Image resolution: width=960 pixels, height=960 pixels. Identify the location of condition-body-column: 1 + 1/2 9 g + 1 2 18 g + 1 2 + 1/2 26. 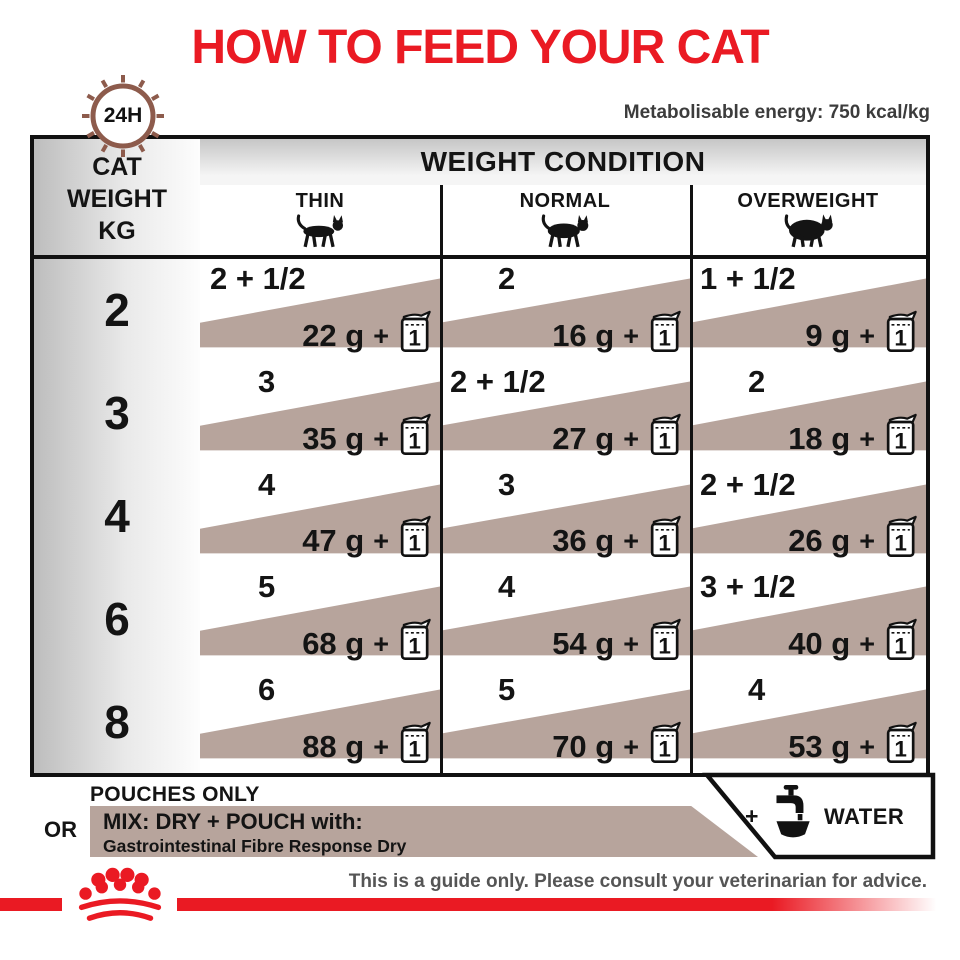
(808, 516).